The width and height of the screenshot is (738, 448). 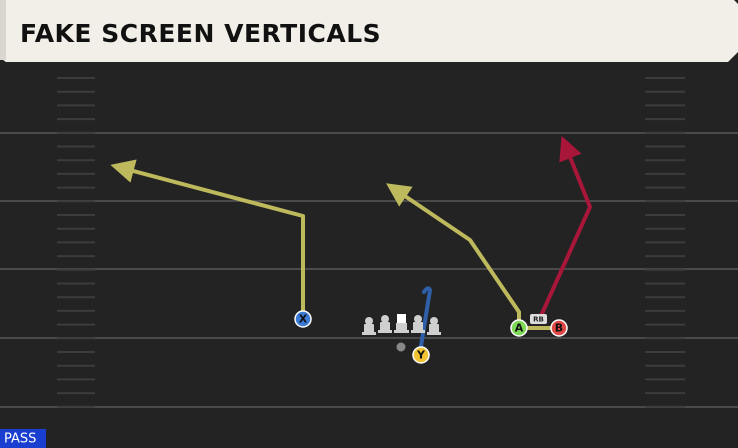 I want to click on player-label: A, so click(x=519, y=328).